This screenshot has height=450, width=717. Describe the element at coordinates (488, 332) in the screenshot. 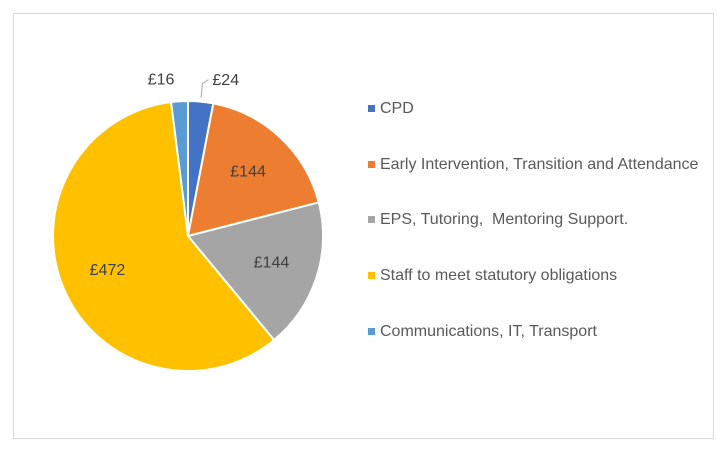

I see `legend-label: Communications, IT, Transport` at that location.